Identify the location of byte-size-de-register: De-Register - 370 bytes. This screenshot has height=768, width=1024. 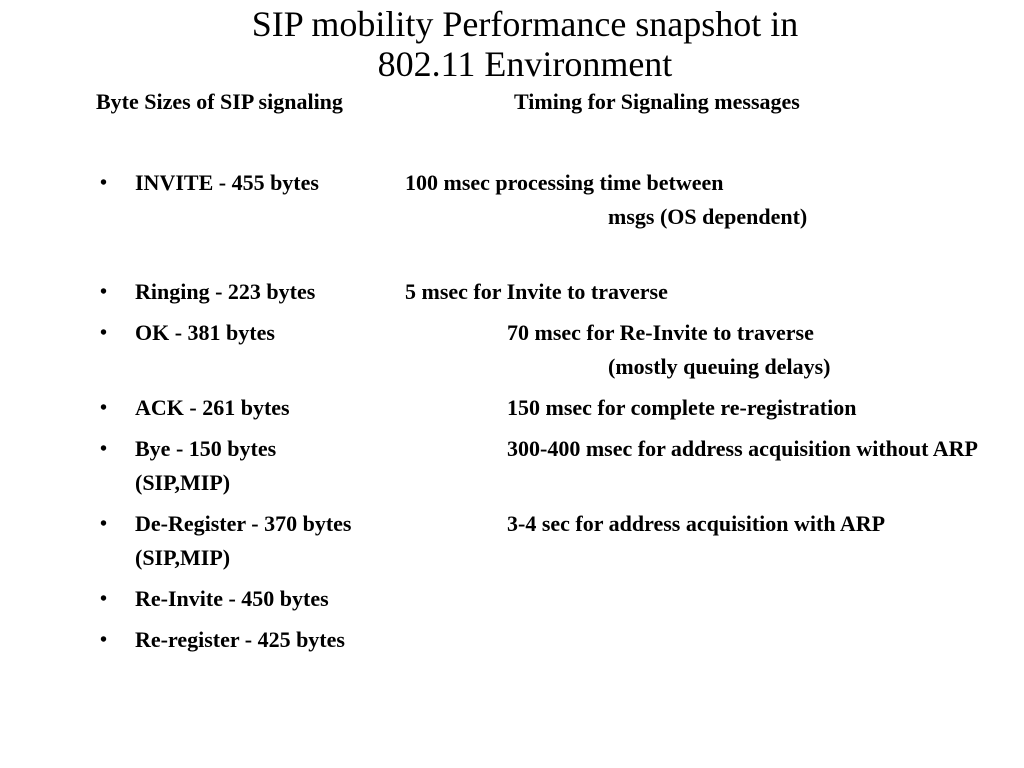
(243, 523).